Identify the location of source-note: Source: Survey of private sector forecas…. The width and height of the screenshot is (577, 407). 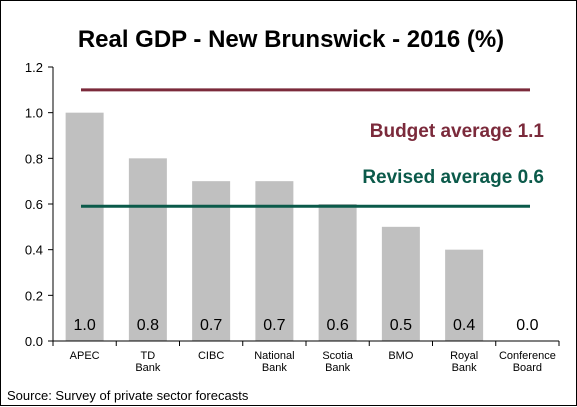
(128, 395).